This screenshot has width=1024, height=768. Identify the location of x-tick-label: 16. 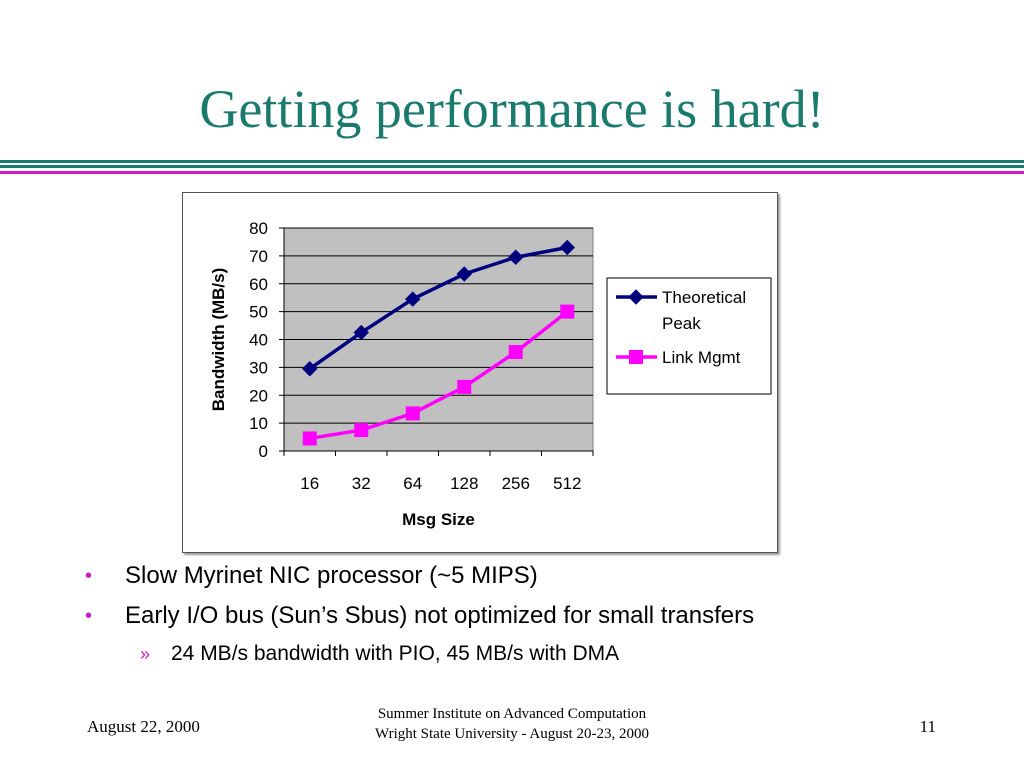
(309, 483).